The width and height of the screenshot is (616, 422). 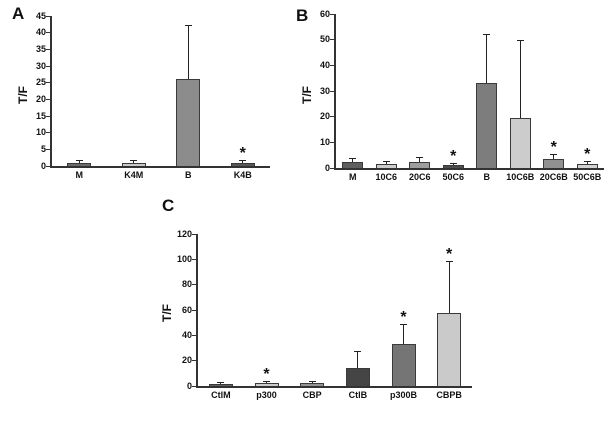 What do you see at coordinates (520, 177) in the screenshot?
I see `x-tick-label: 10C6B` at bounding box center [520, 177].